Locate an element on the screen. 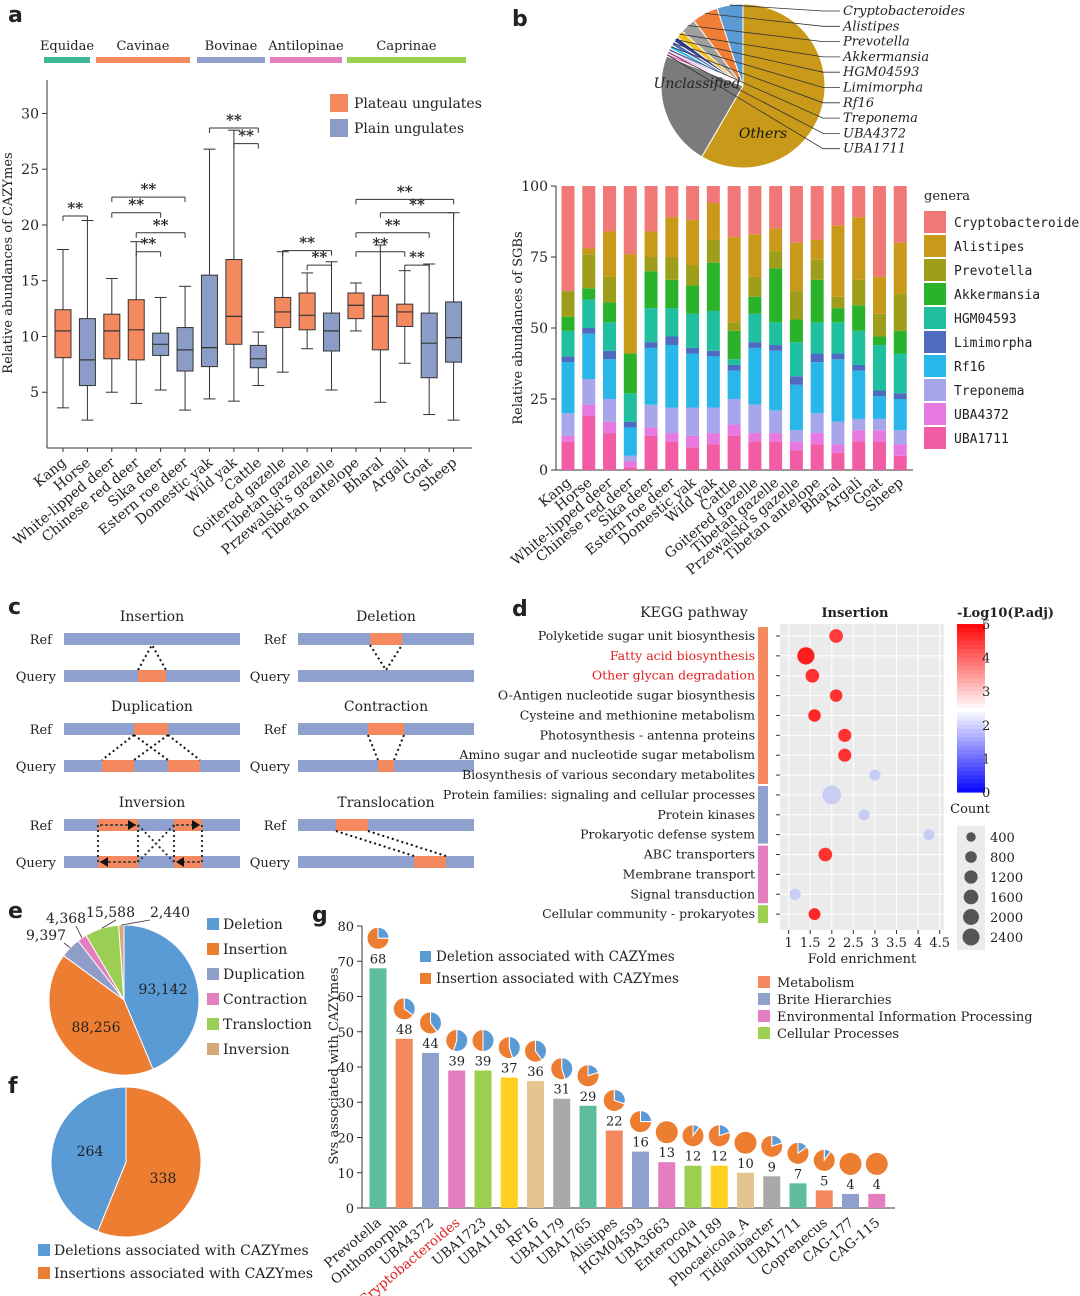 This screenshot has height=1296, width=1080. legend-swatch-Treponema is located at coordinates (935, 390).